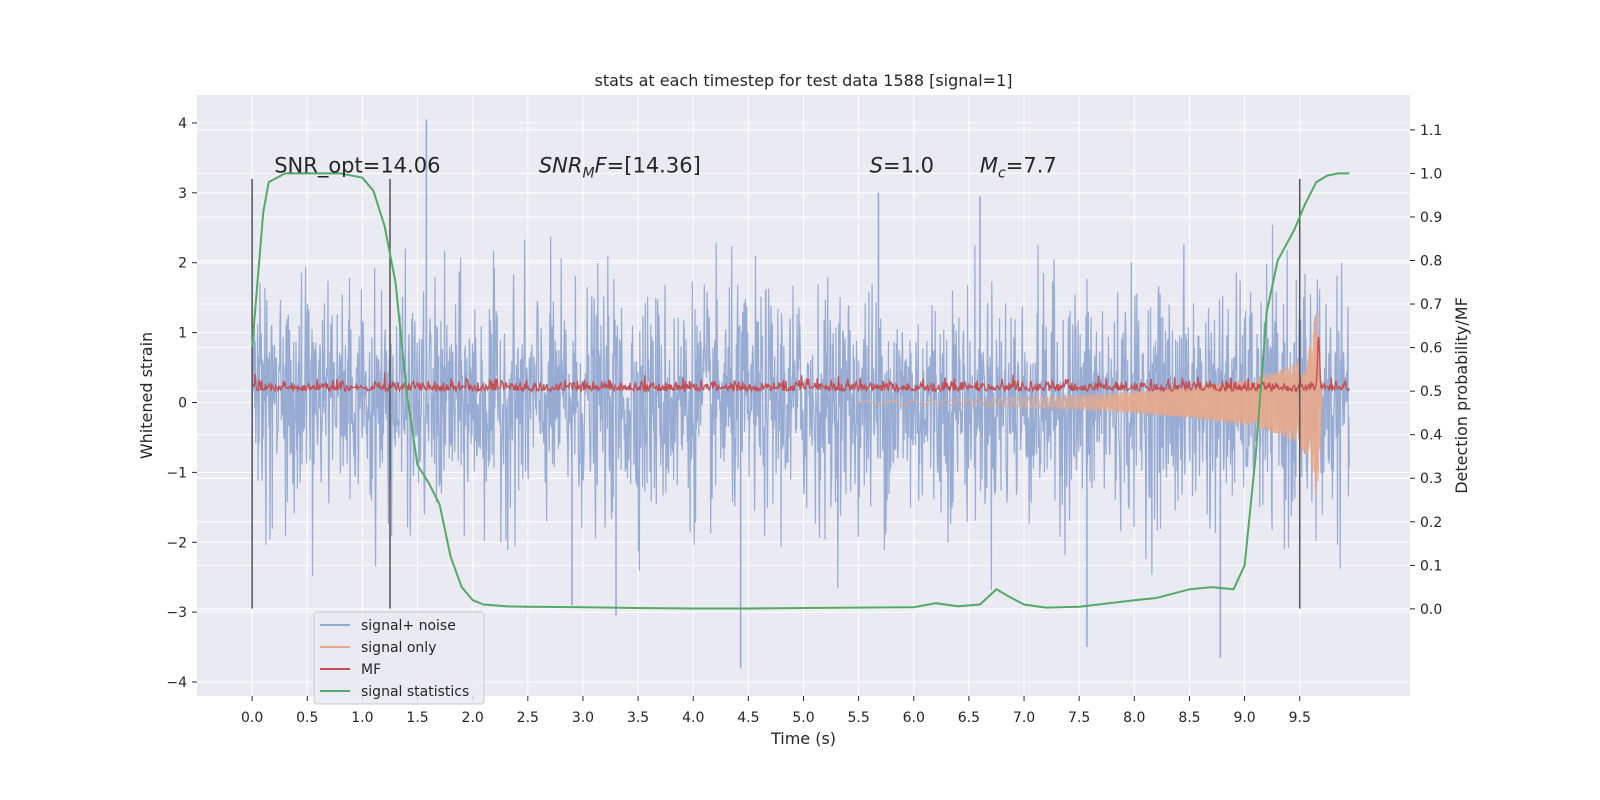 The image size is (1600, 800). What do you see at coordinates (1134, 718) in the screenshot?
I see `x-tick-label: 8.0` at bounding box center [1134, 718].